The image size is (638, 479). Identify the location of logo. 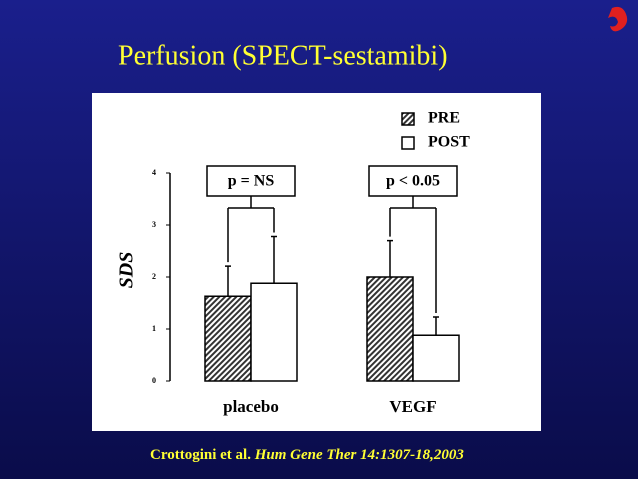
(618, 19).